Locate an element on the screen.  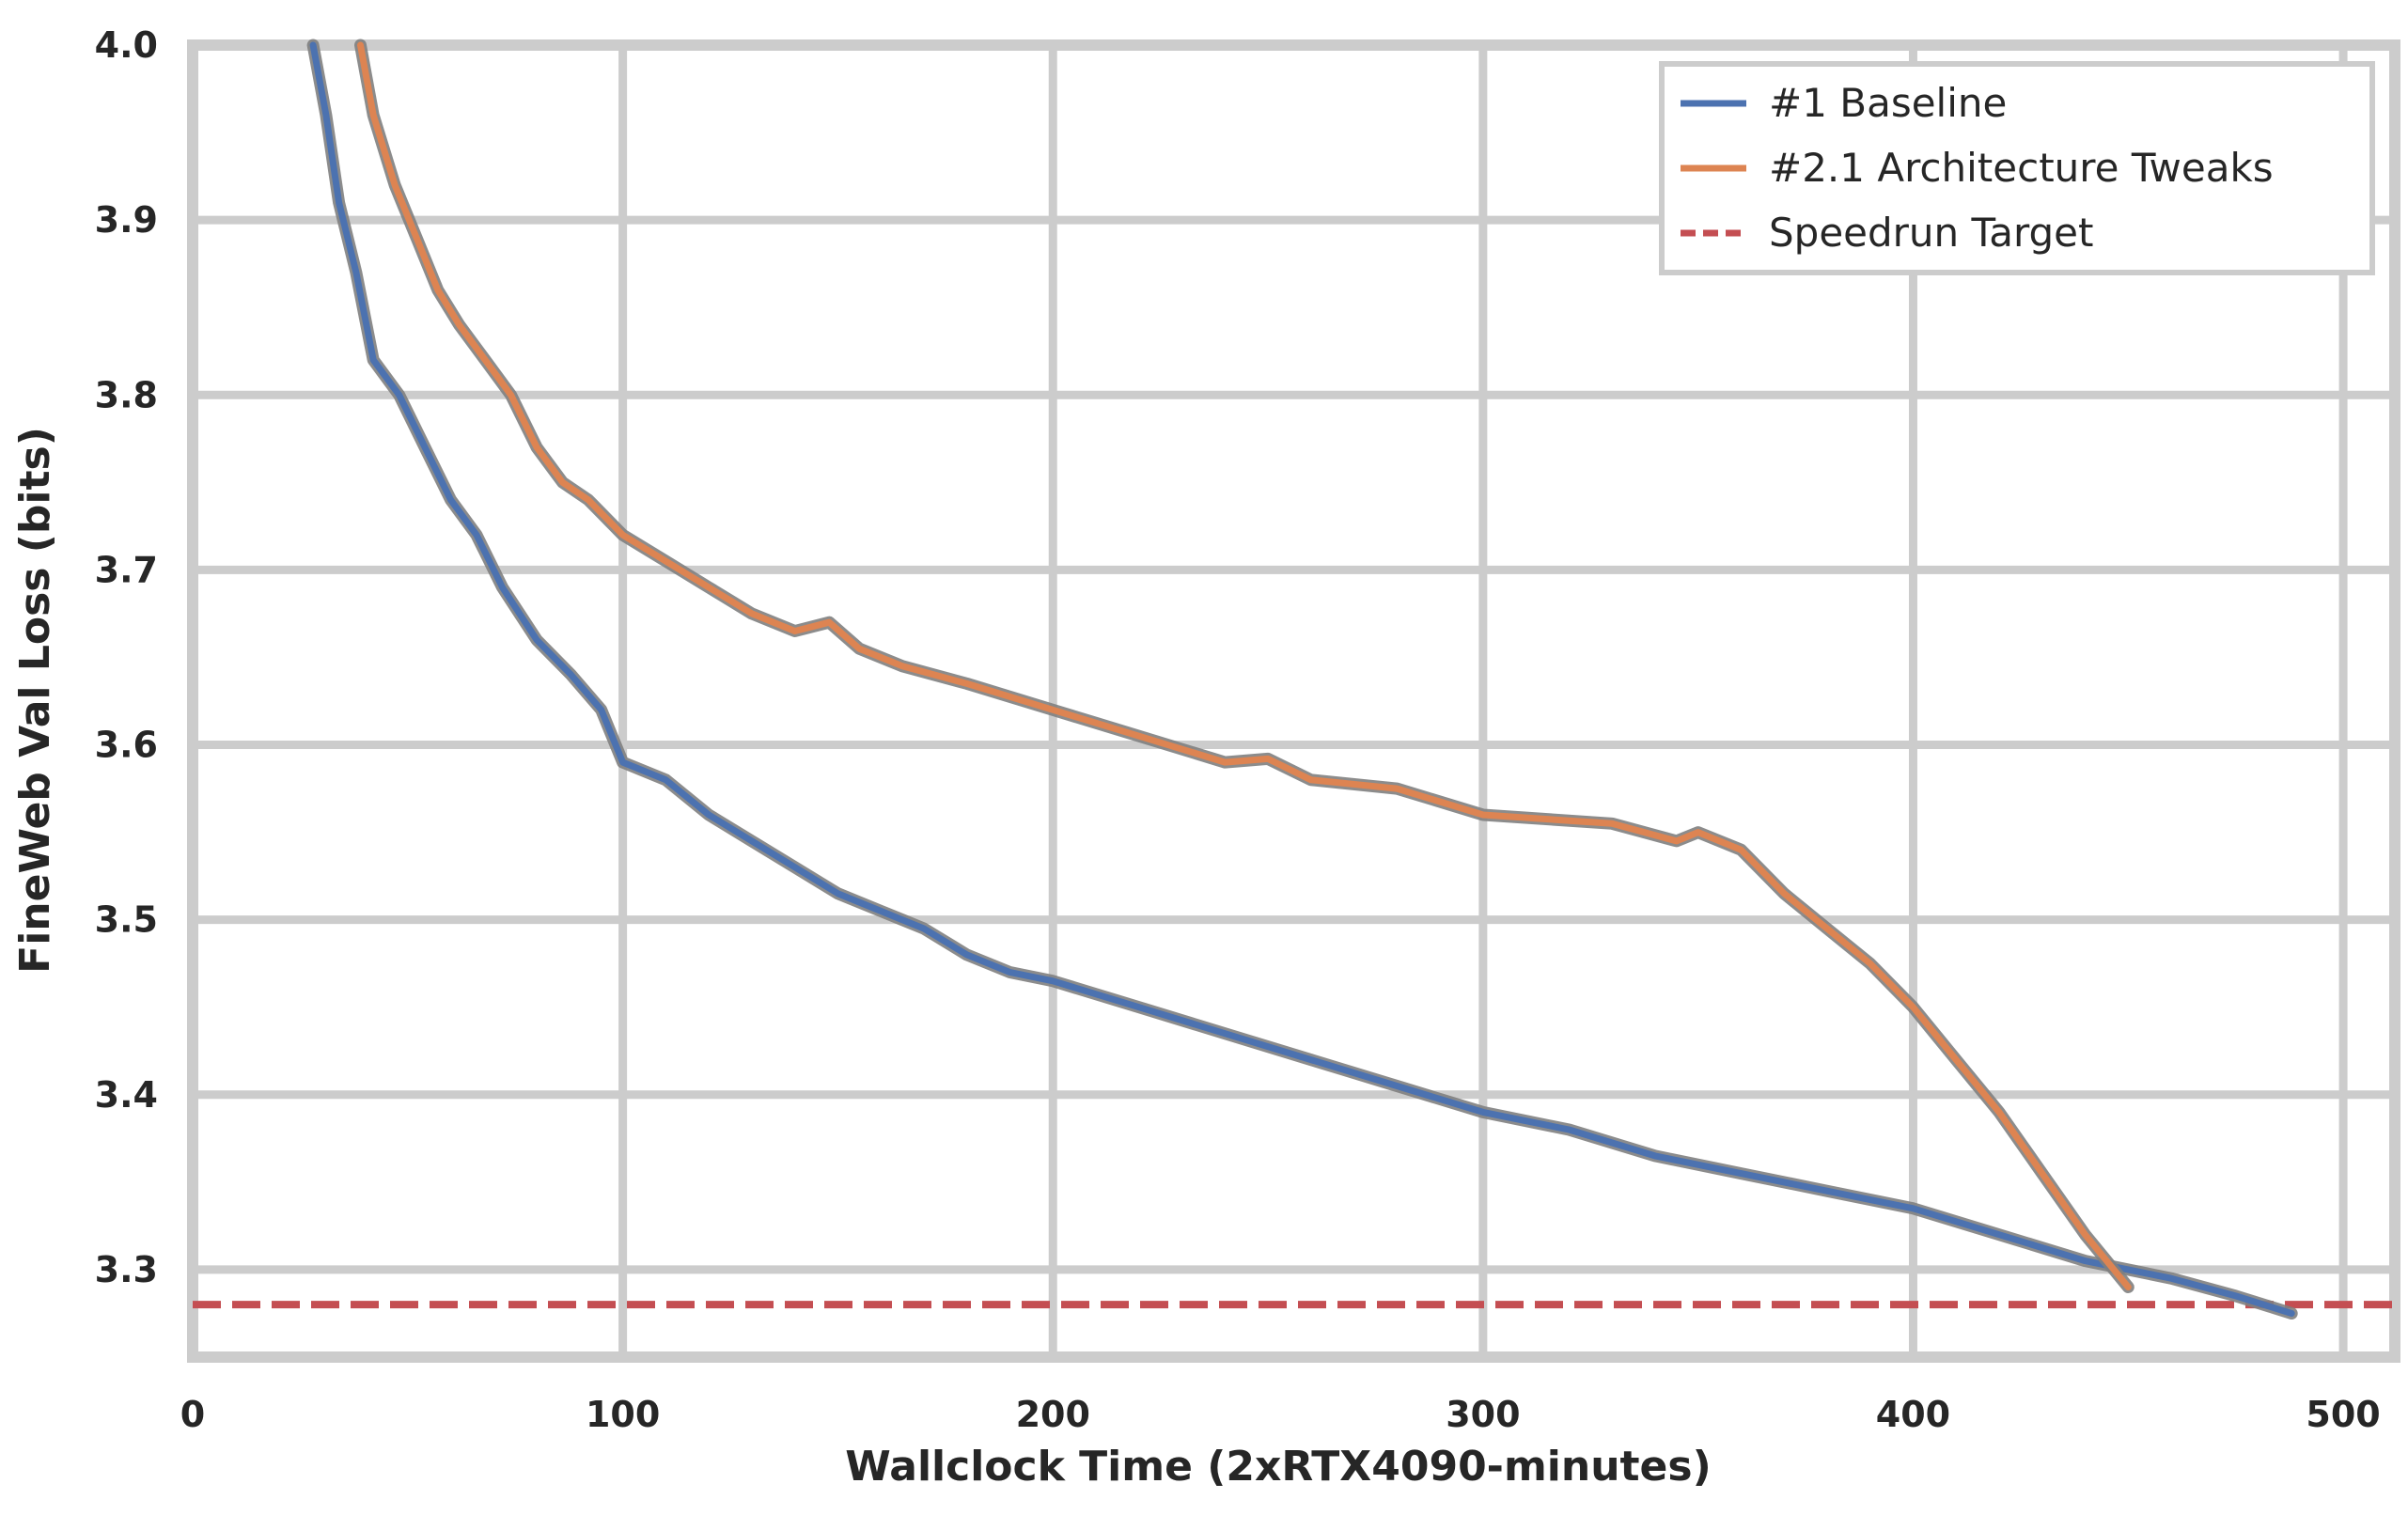
legend-label: #1 Baseline is located at coordinates (1888, 103).